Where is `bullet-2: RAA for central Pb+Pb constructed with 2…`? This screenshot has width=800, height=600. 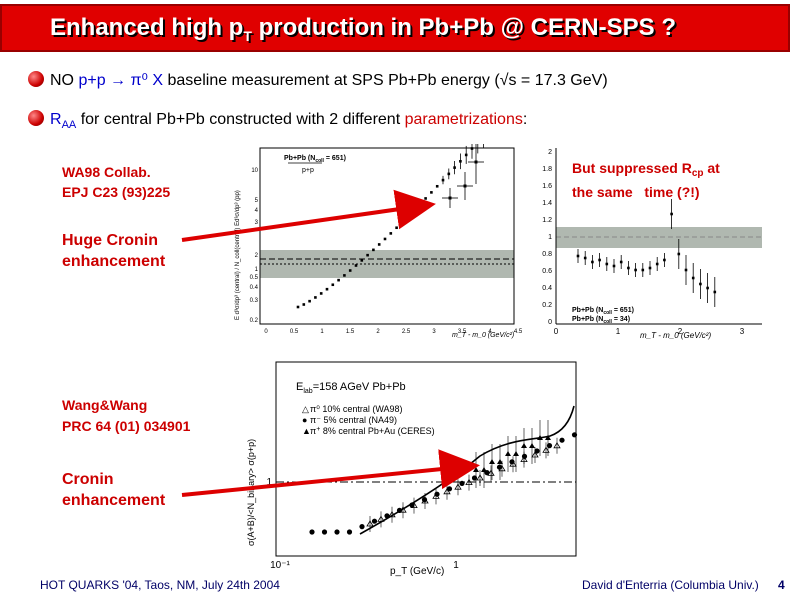 bullet-2: RAA for central Pb+Pb constructed with 2… is located at coordinates (277, 120).